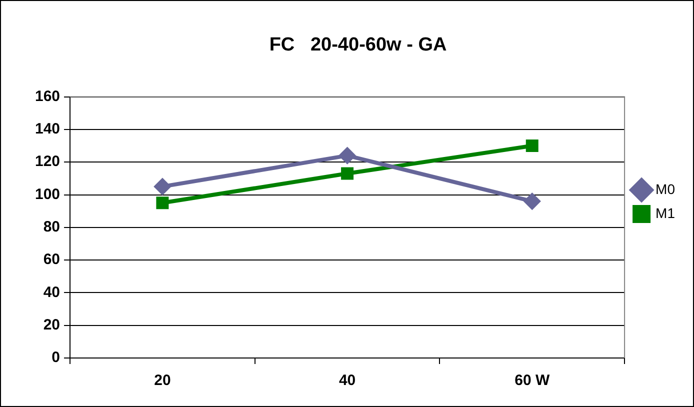 This screenshot has height=407, width=694. What do you see at coordinates (47, 129) in the screenshot?
I see `y-tick-label: 140` at bounding box center [47, 129].